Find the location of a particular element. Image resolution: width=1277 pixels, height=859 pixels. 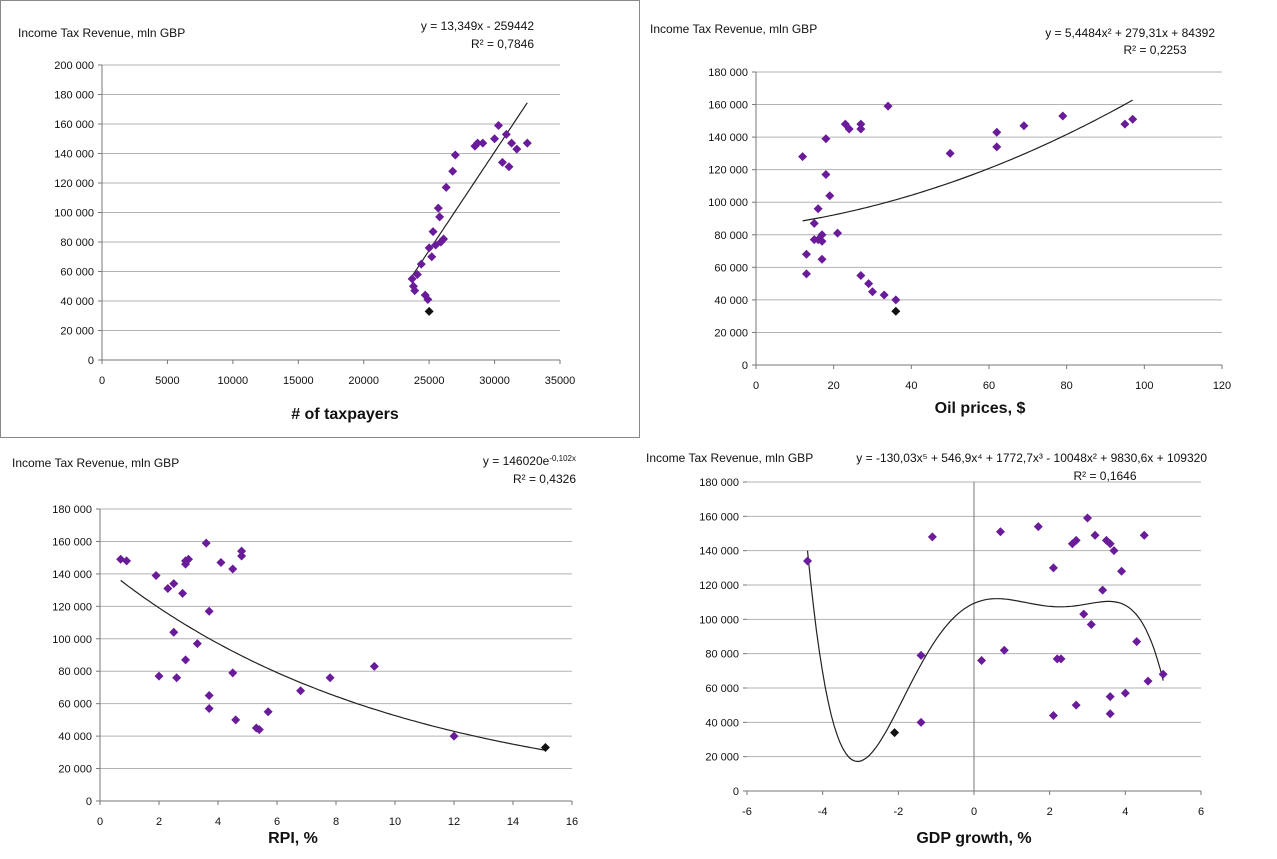

highlight-point is located at coordinates (895, 733).